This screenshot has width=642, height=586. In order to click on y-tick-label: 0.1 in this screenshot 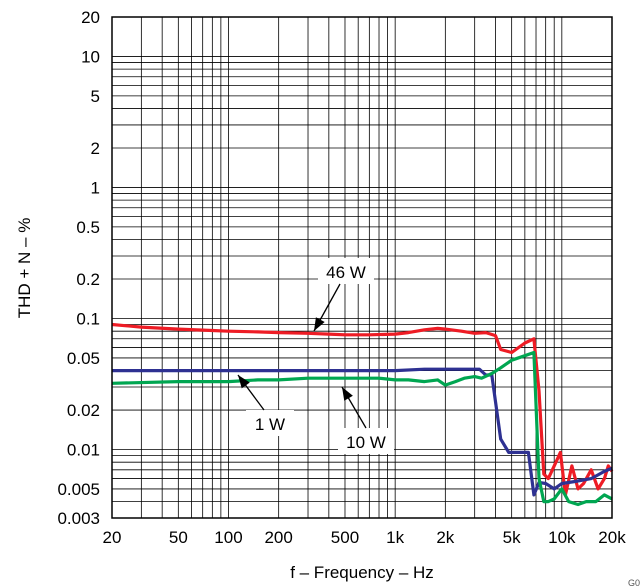, I will do `click(88, 318)`.